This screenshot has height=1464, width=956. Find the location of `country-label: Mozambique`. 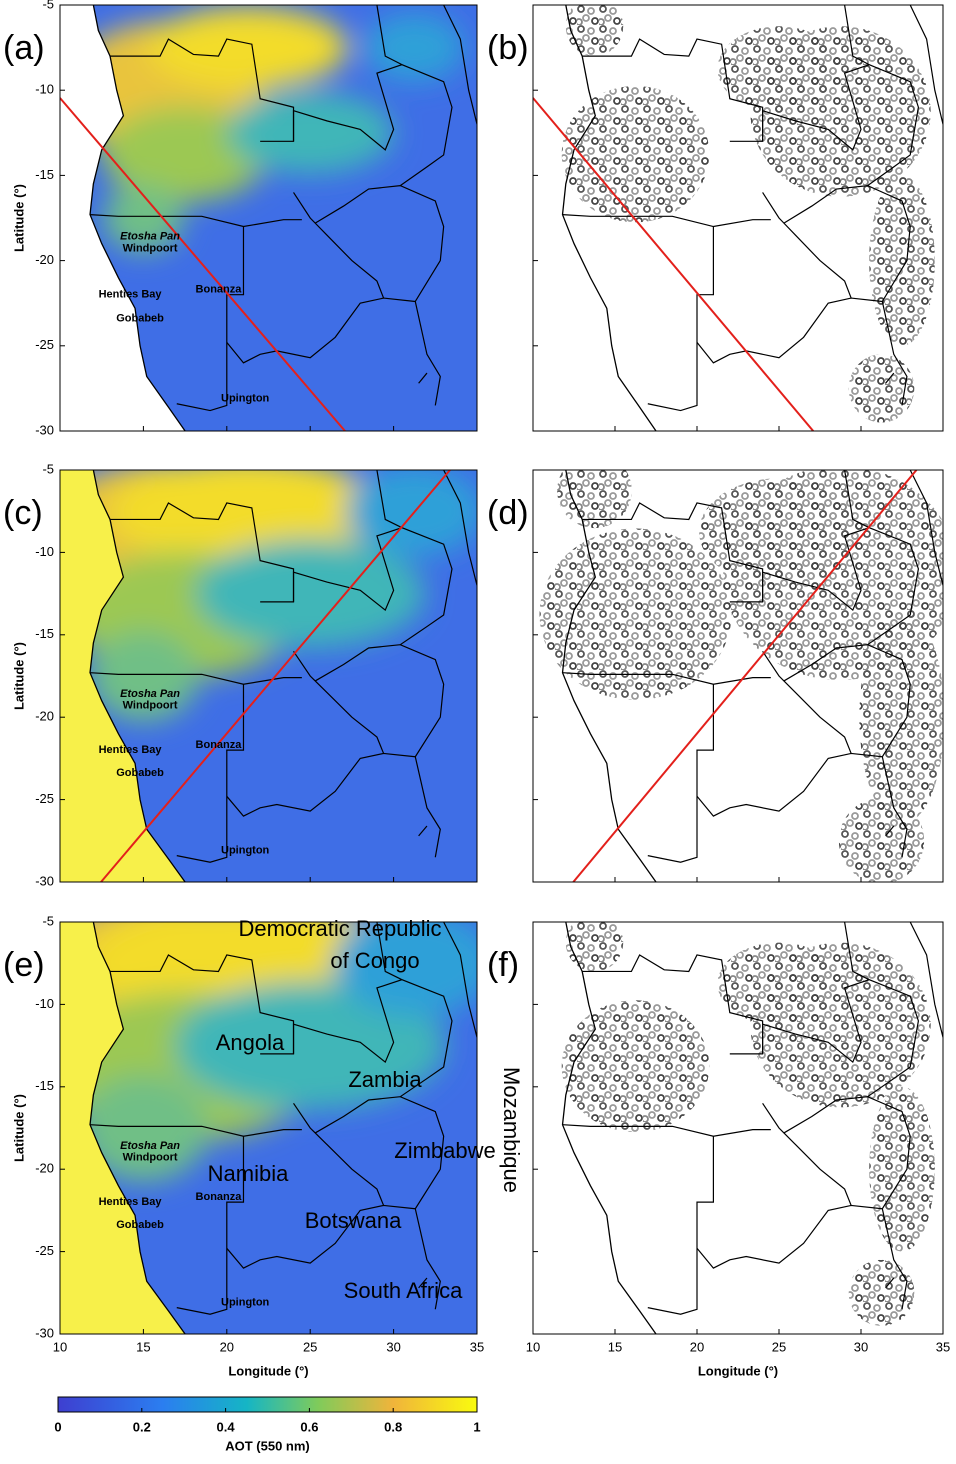

country-label: Mozambique is located at coordinates (511, 1130).